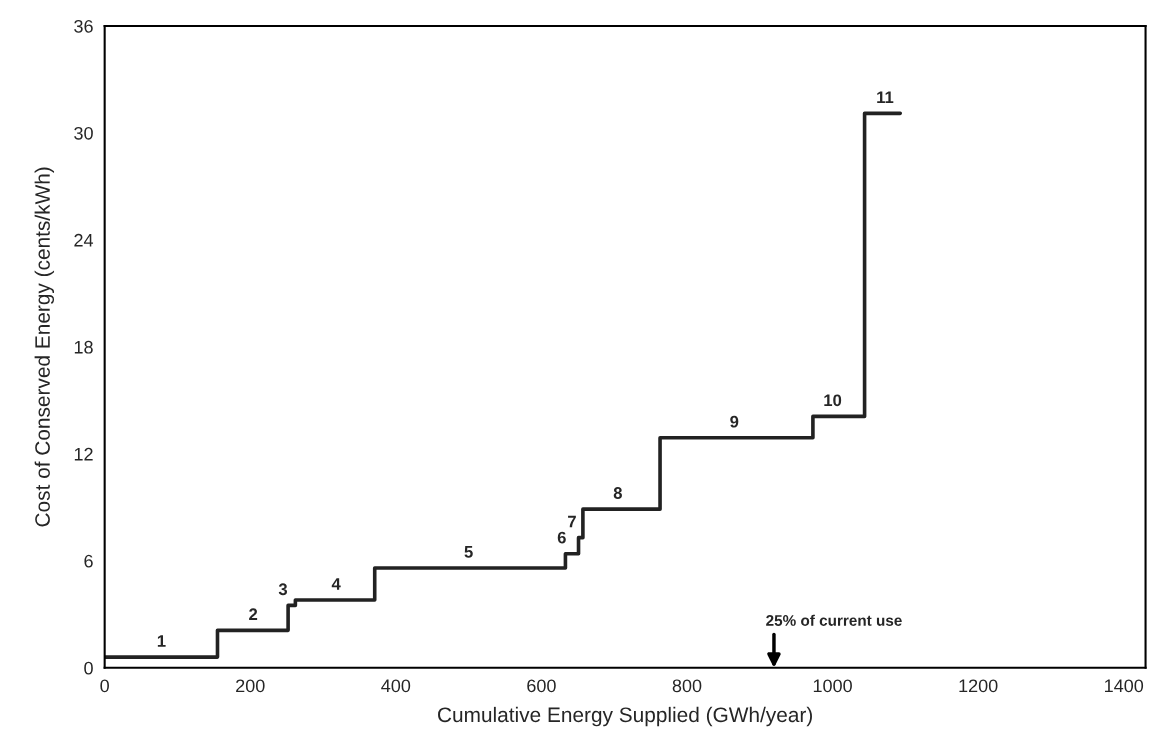  Describe the element at coordinates (734, 421) in the screenshot. I see `annotation: 9` at that location.